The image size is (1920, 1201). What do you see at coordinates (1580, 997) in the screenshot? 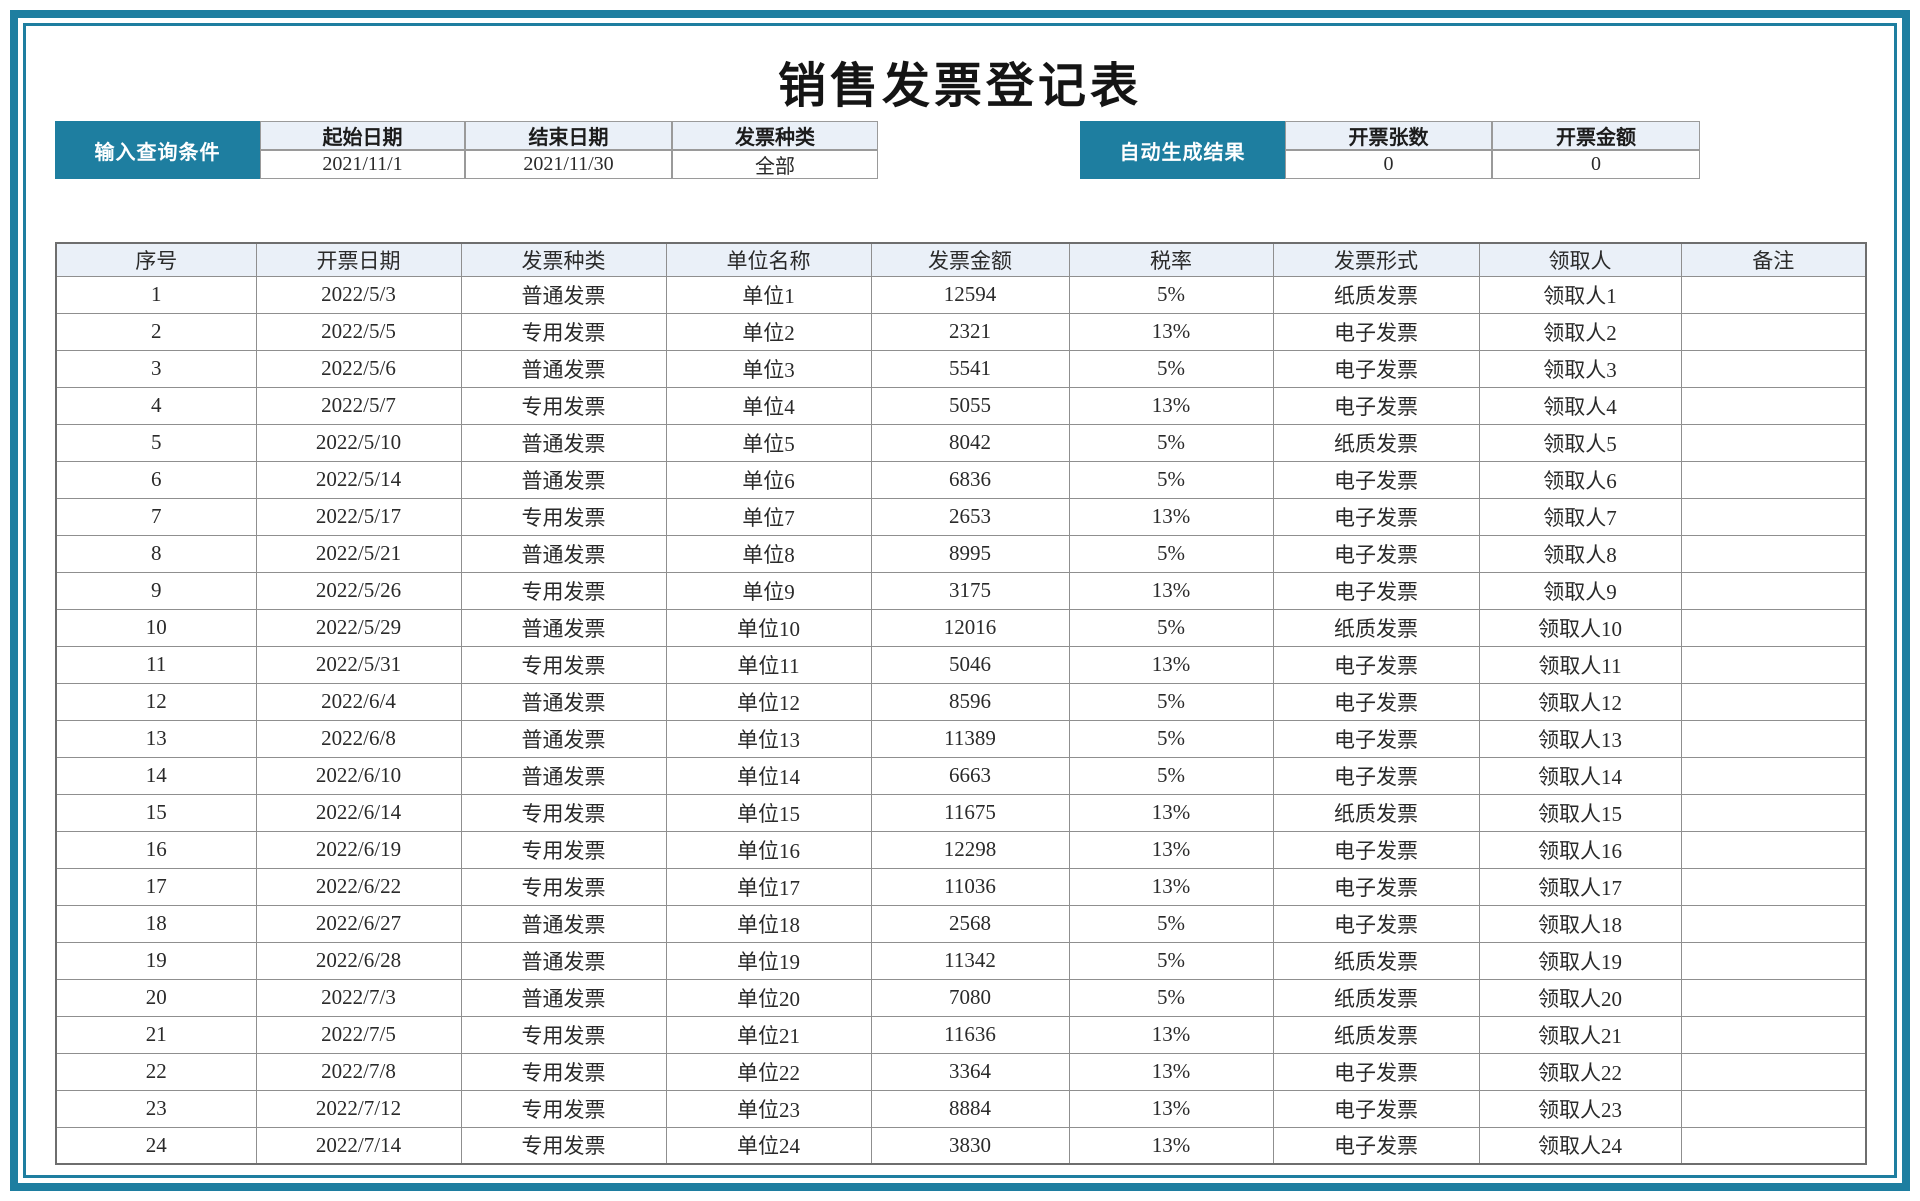
I see `table-cell: 领取人20` at bounding box center [1580, 997].